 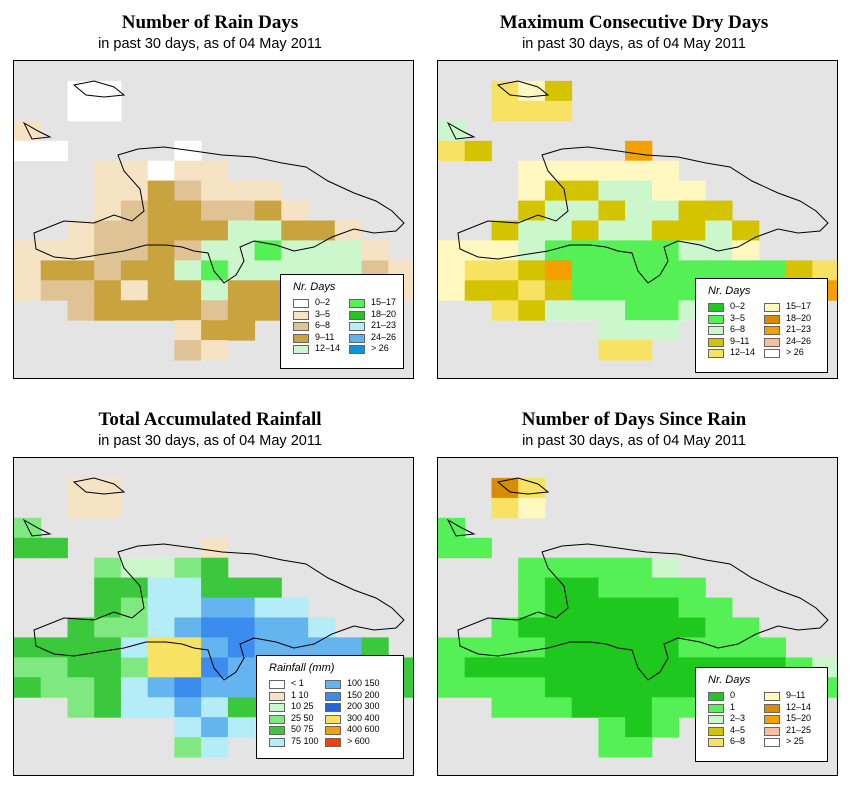 I want to click on panel-title: Maximum Consecutive Dry Days, so click(x=634, y=22).